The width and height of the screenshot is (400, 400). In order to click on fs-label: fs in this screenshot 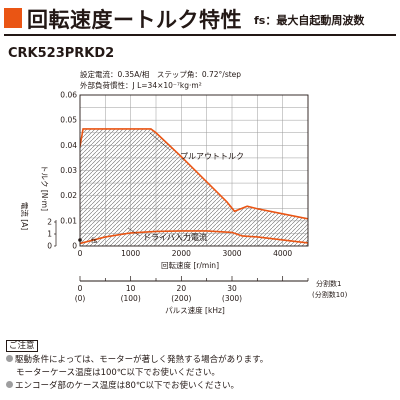, I will do `click(94, 241)`.